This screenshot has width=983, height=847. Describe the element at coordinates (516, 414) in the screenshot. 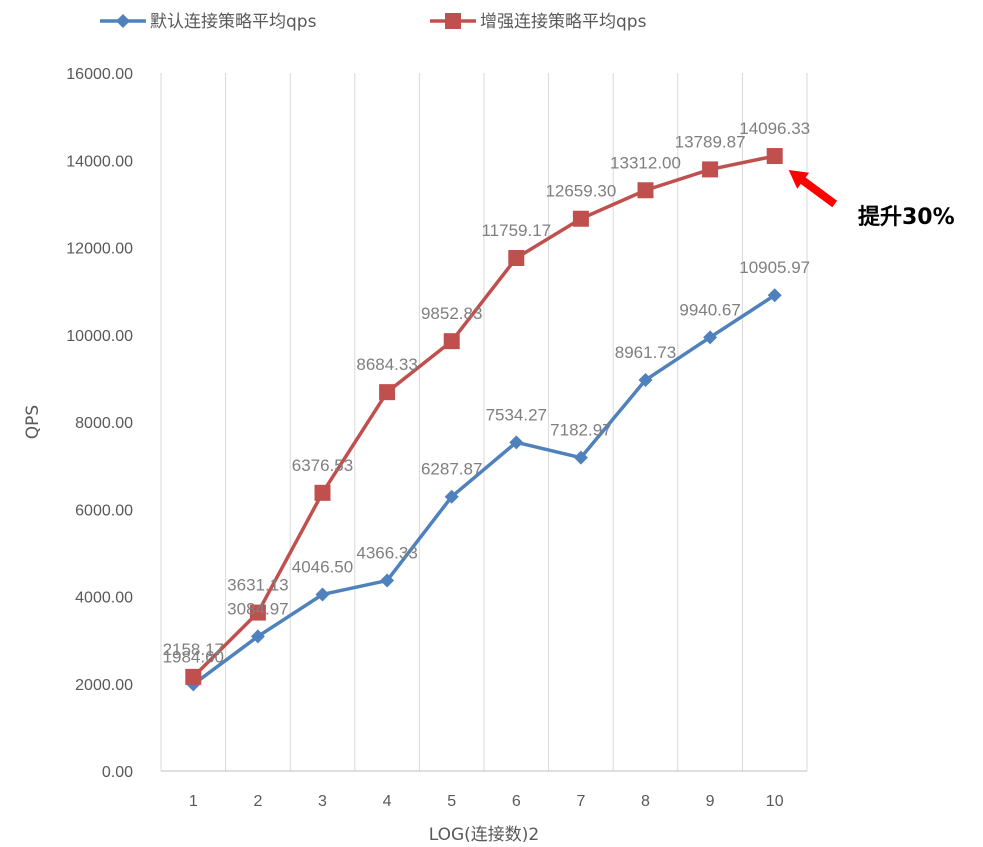

I see `data-label: 7534.27` at that location.